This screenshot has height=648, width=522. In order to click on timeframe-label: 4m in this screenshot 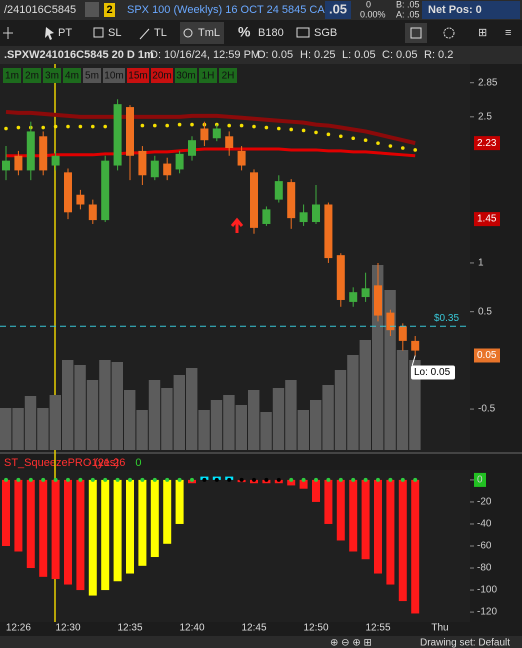, I will do `click(72, 76)`.